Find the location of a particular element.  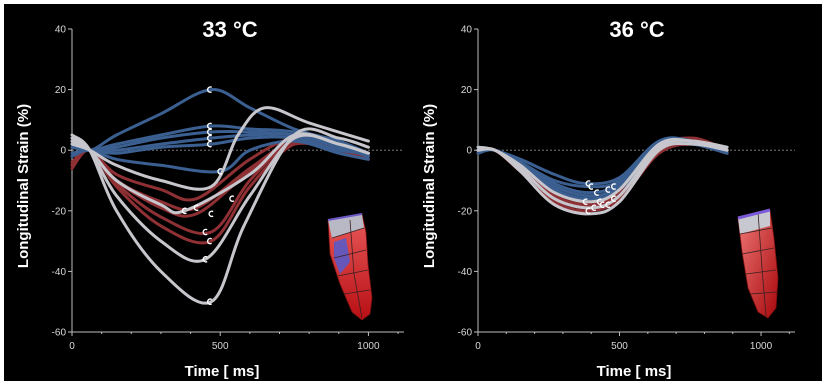

heart-model-36c is located at coordinates (758, 263).